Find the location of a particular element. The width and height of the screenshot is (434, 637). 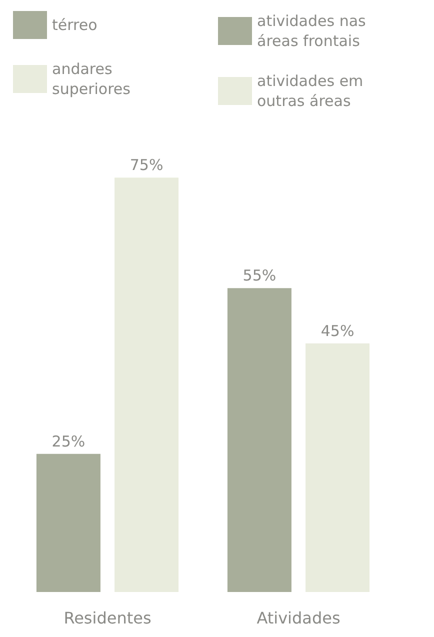

x-tick-label: Atividades is located at coordinates (298, 618).